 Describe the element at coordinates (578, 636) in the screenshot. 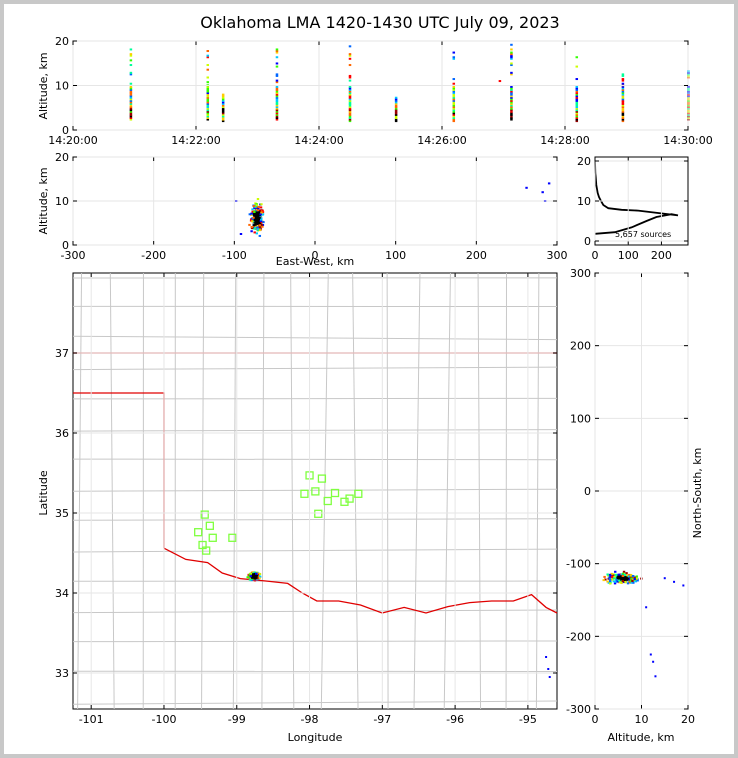

I see `ns-height-y-tick-label: -200` at that location.